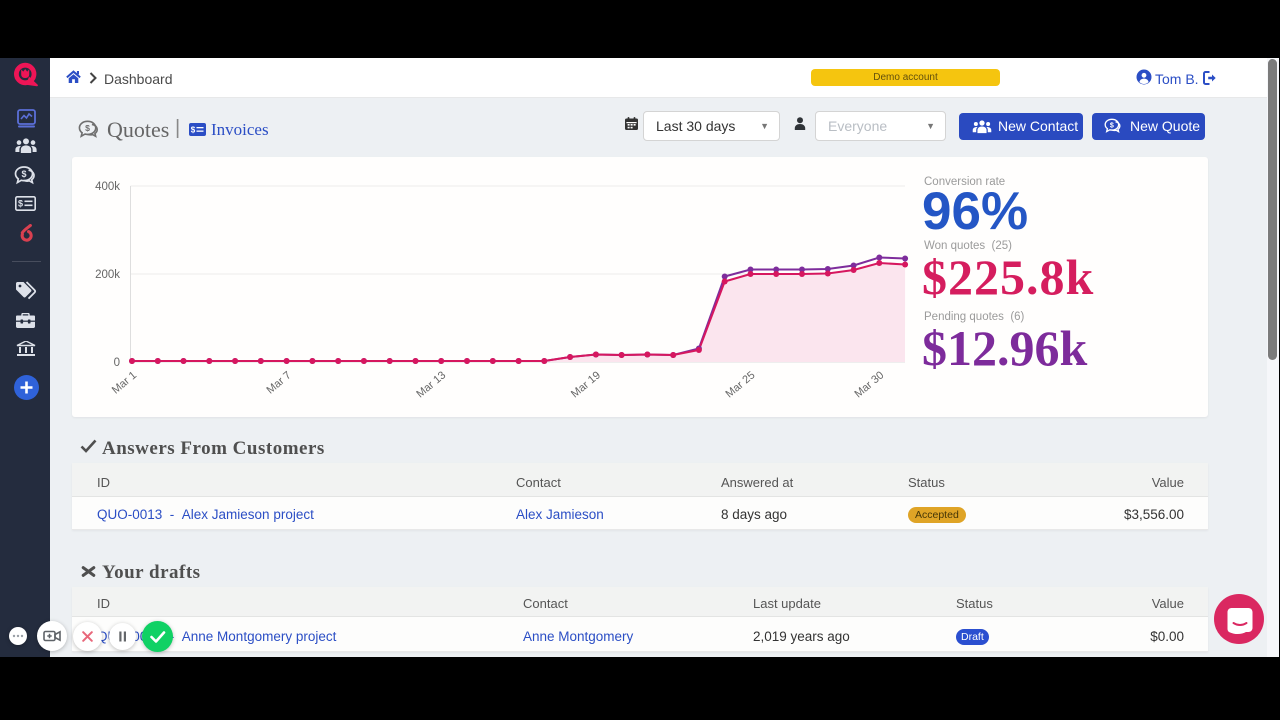 This screenshot has width=1280, height=720. I want to click on svg-text: Mar 1, so click(124, 382).